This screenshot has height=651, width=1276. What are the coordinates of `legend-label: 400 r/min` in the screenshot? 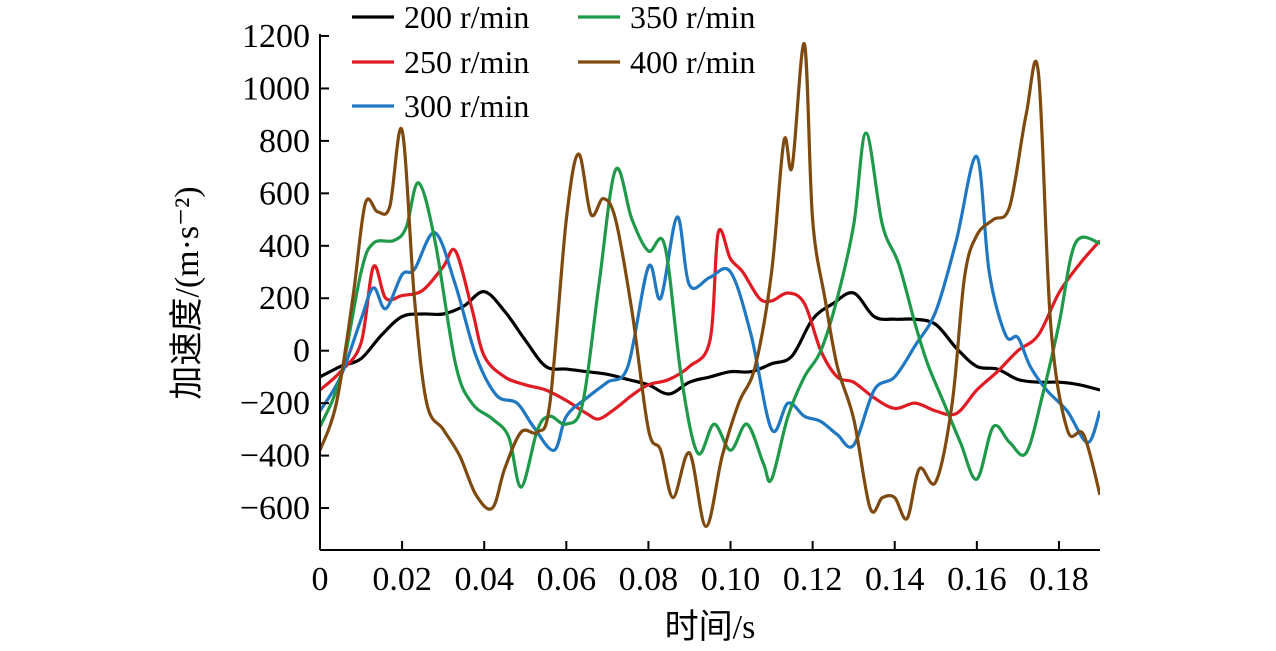 It's located at (692, 62).